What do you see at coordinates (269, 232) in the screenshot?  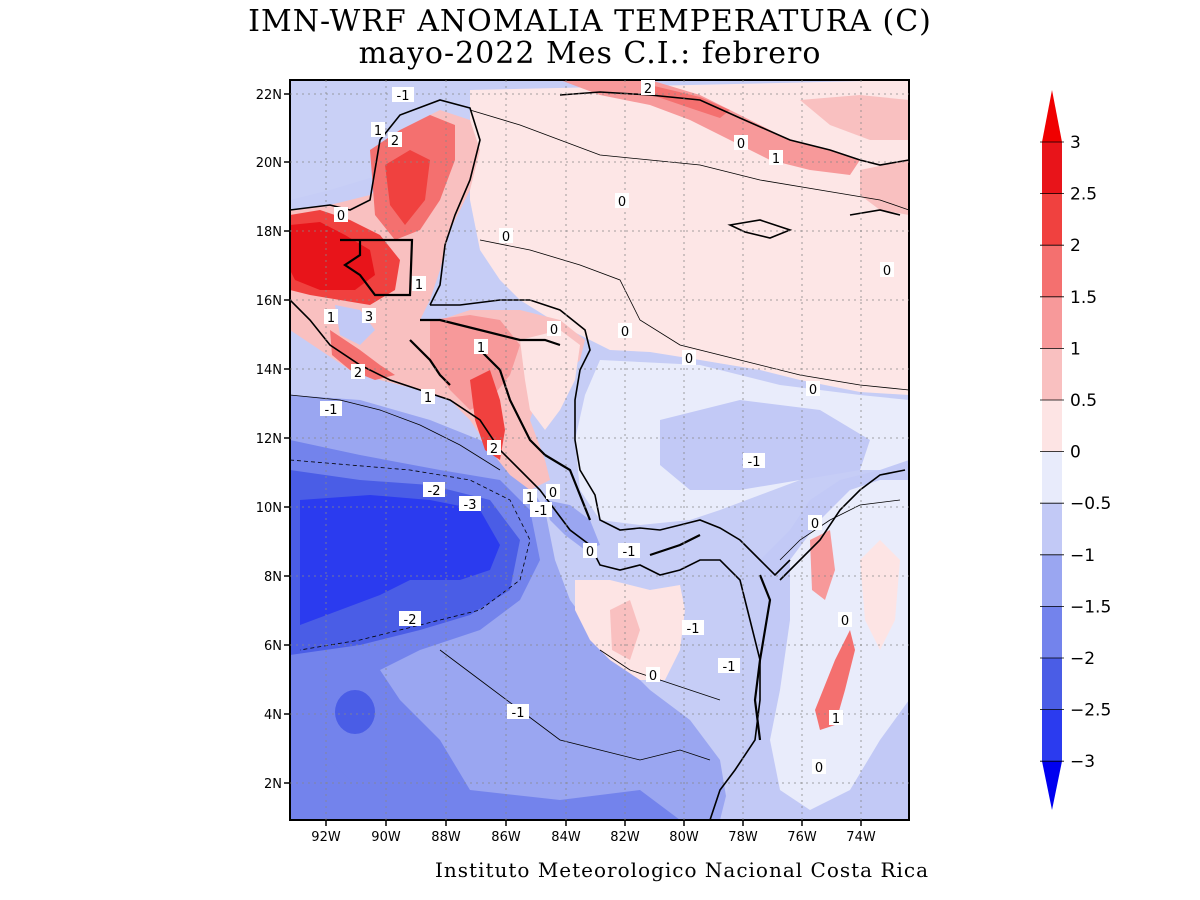 I see `latitude-tick-label: 18N` at bounding box center [269, 232].